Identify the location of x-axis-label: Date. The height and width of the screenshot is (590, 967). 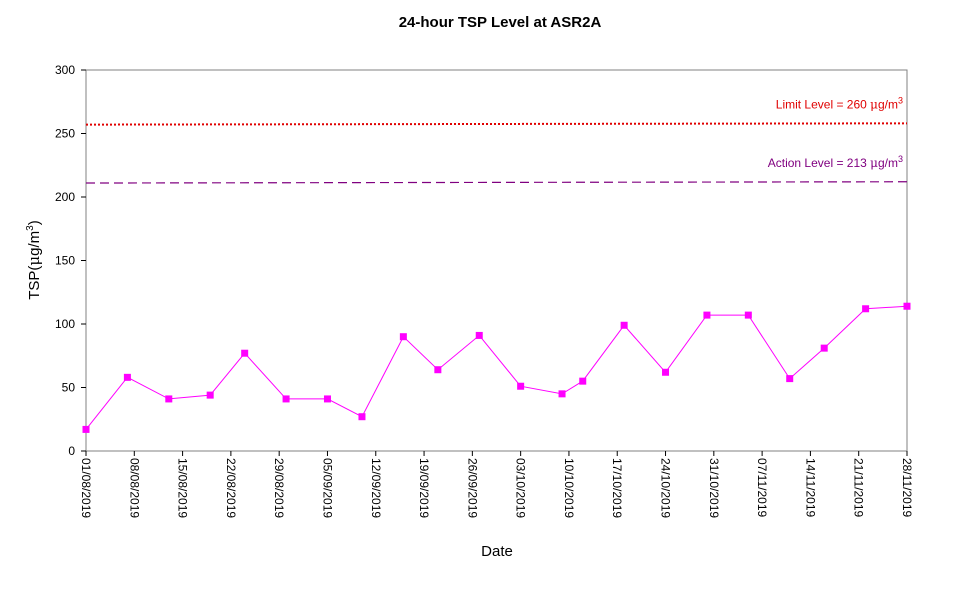
(497, 551).